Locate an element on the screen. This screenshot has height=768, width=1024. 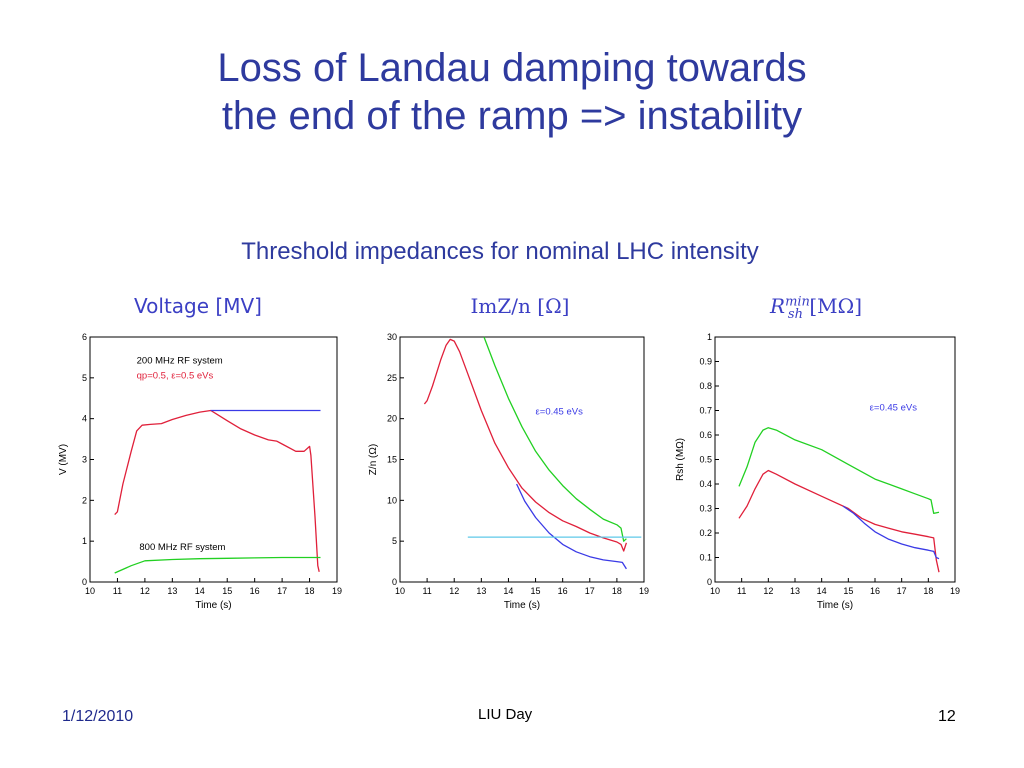
y-axis-label: Z/n (Ω) is located at coordinates (373, 459).